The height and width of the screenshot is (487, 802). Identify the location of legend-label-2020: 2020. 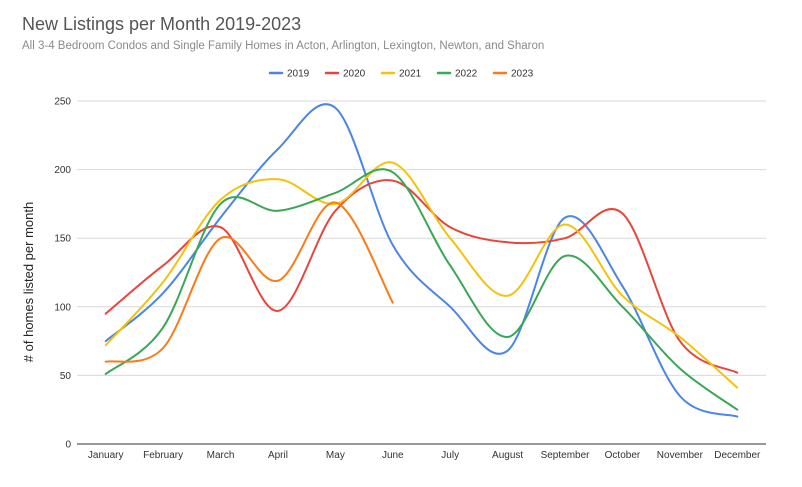
(354, 74).